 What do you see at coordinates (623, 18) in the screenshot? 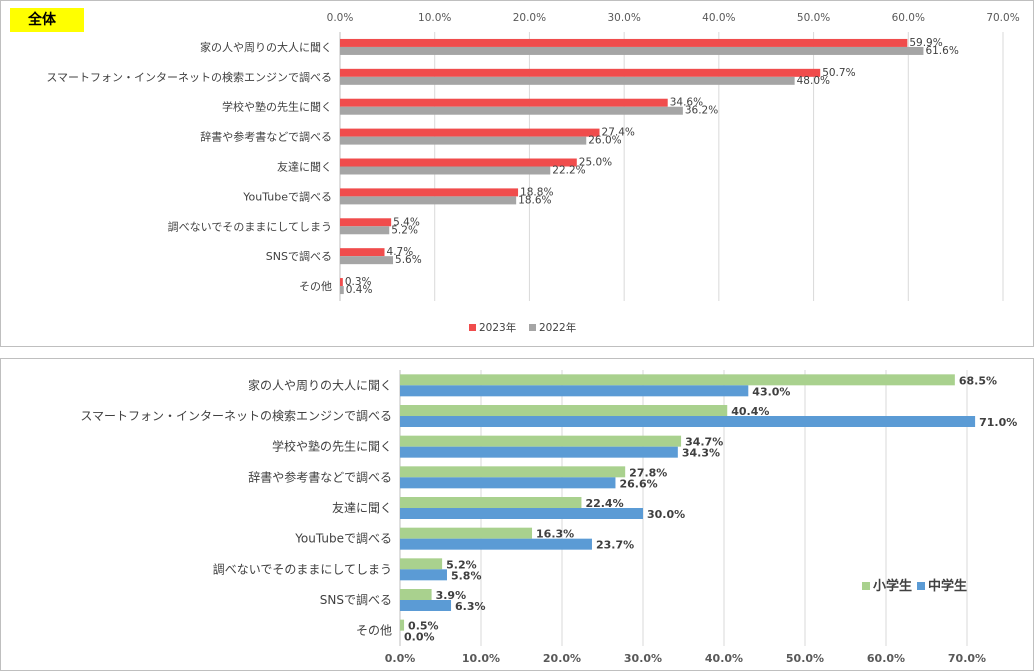
I see `x-tick-label: 30.0%` at bounding box center [623, 18].